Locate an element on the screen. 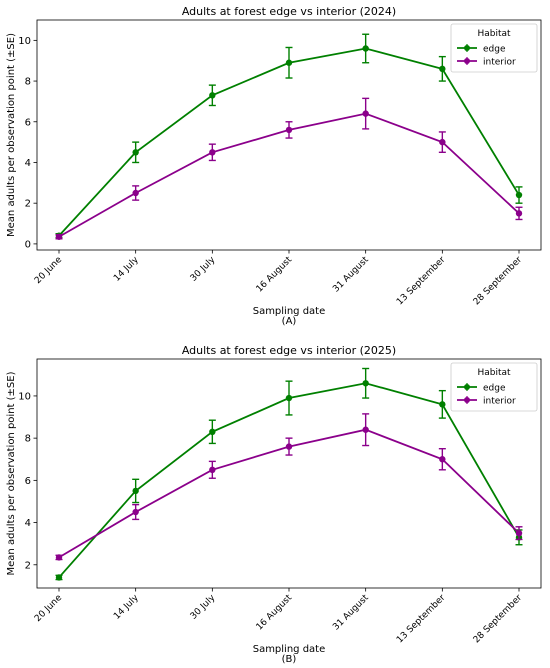 This screenshot has width=550, height=668. chart-title: Adults at forest edge vs interior (2025) is located at coordinates (289, 350).